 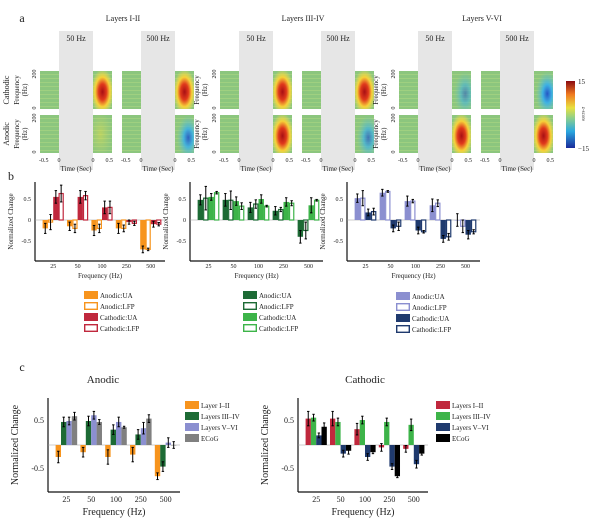 What do you see at coordinates (582, 114) in the screenshot?
I see `colorbar-label: z-score` at bounding box center [582, 114].